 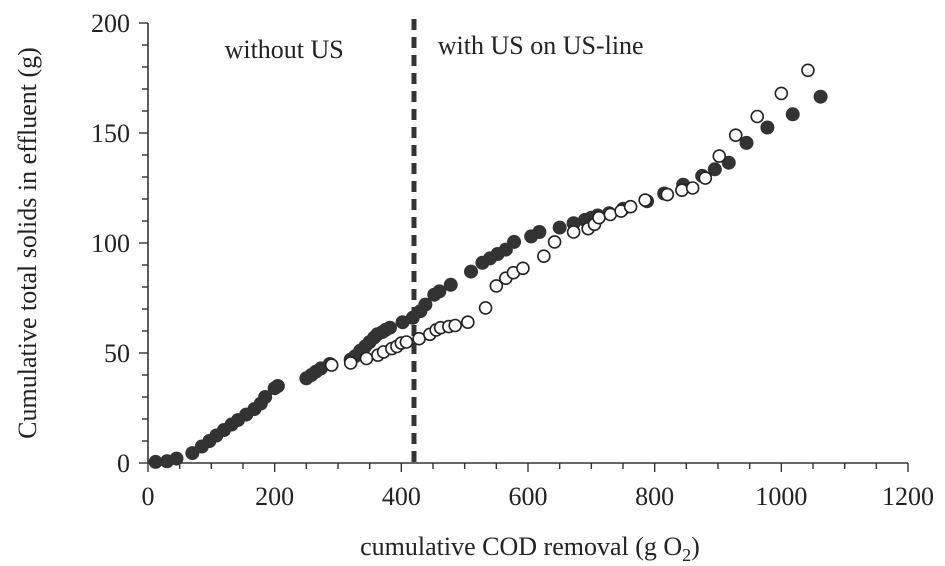 I want to click on annotation-with-us: with US on US-line, so click(x=541, y=45).